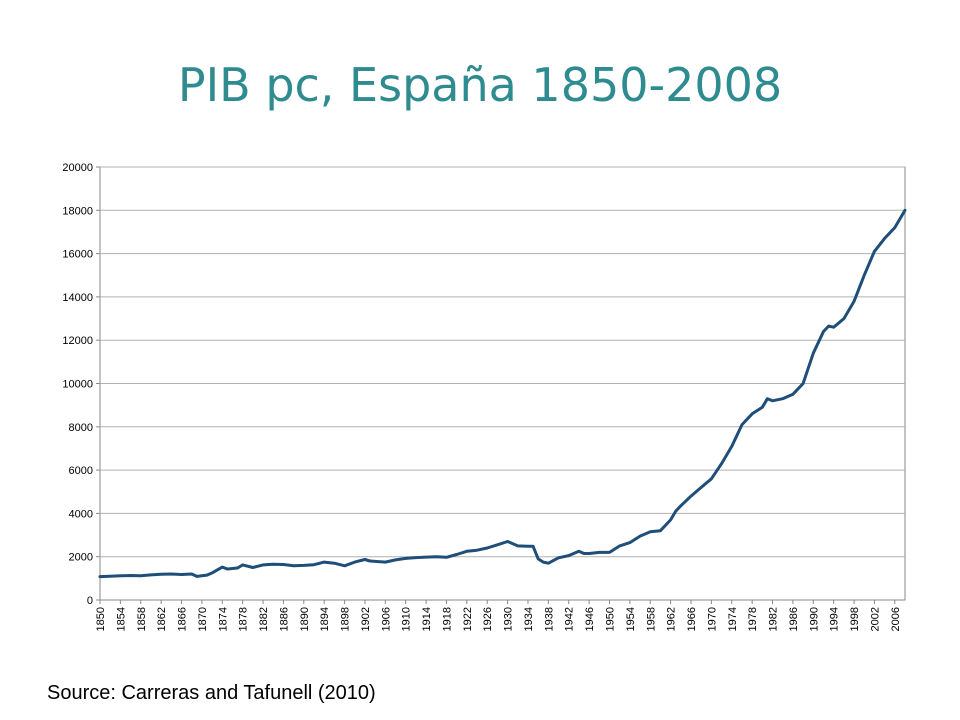  What do you see at coordinates (305, 619) in the screenshot?
I see `x-tick-label: 1890` at bounding box center [305, 619].